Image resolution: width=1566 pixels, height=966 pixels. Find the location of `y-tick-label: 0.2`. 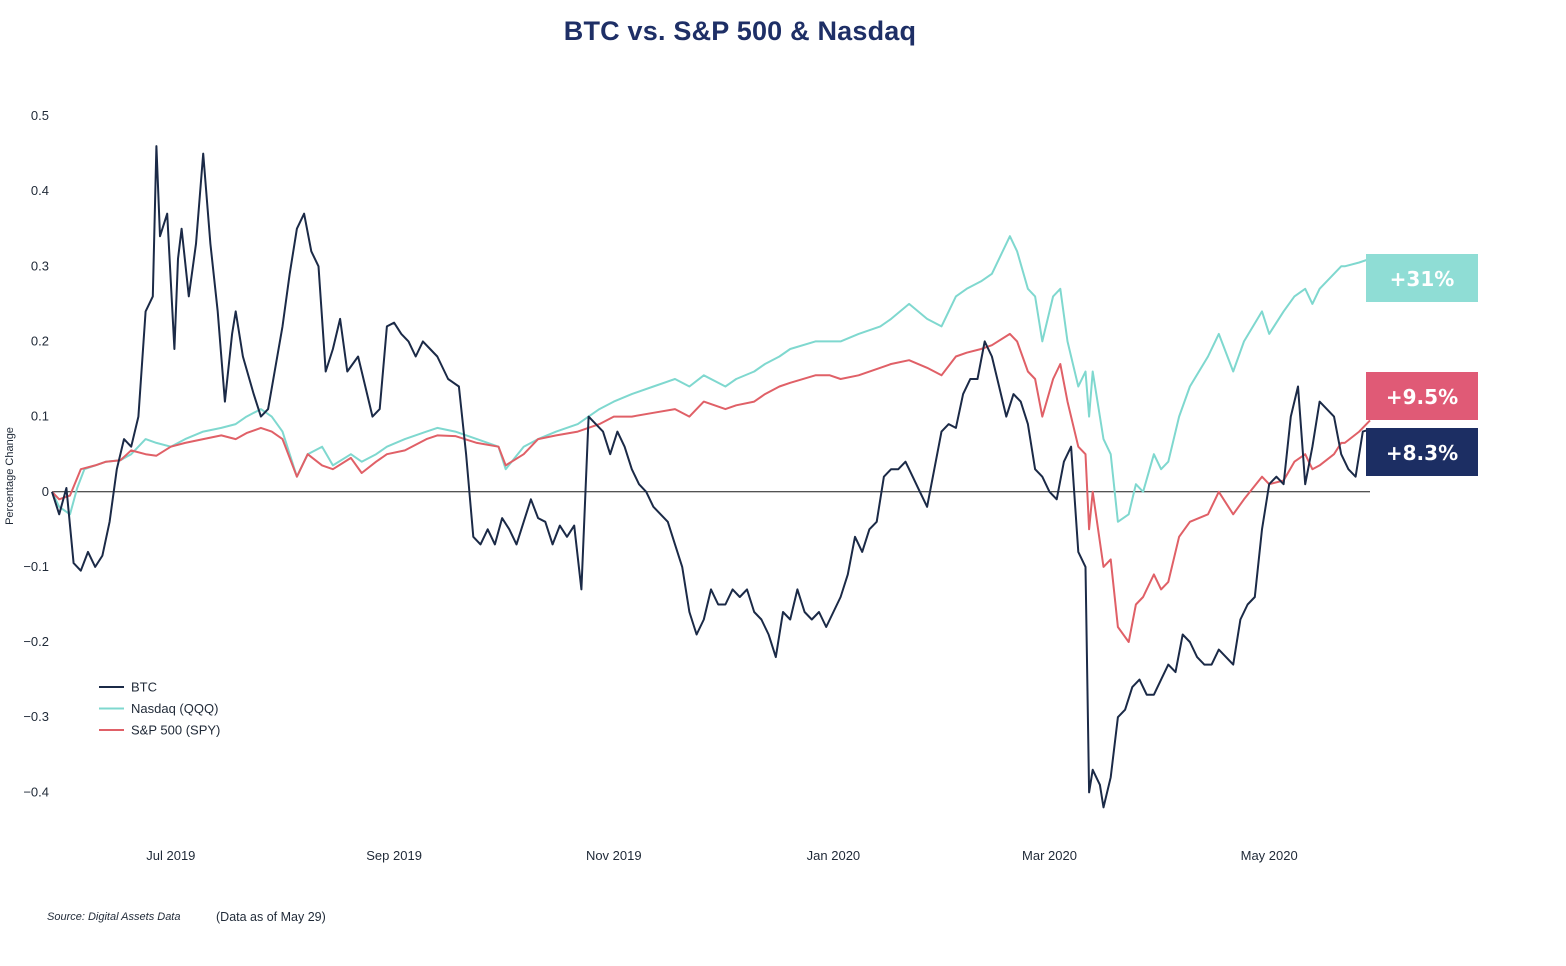

y-tick-label: 0.2 is located at coordinates (40, 340).